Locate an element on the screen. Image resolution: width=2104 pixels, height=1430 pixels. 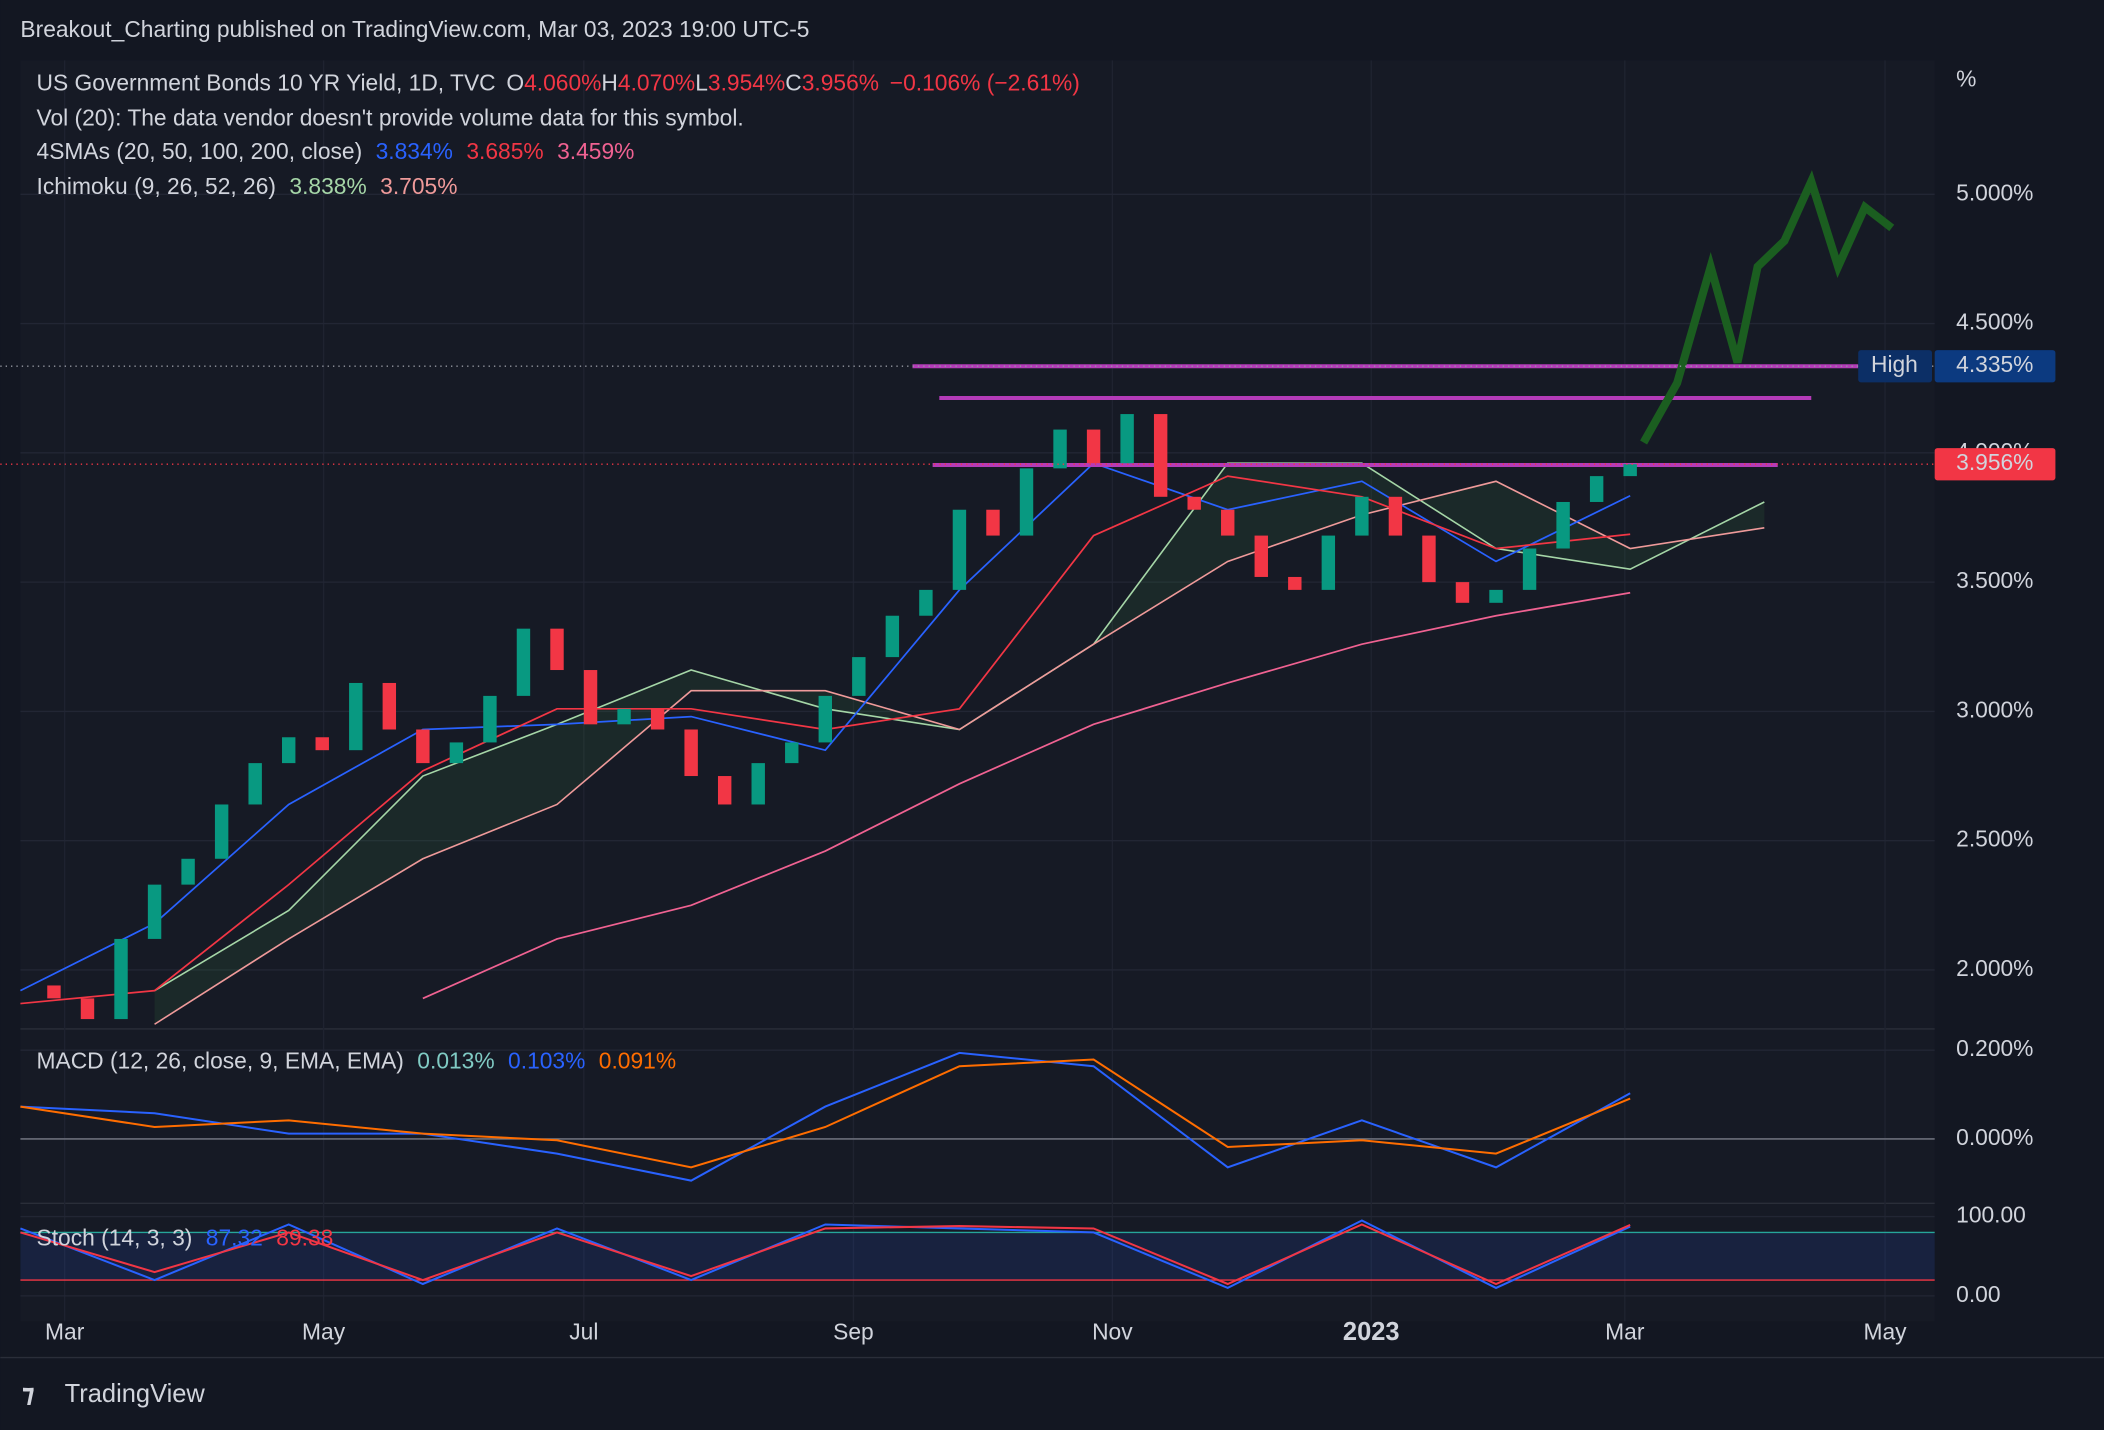
stoch-d is located at coordinates (825, 1254).